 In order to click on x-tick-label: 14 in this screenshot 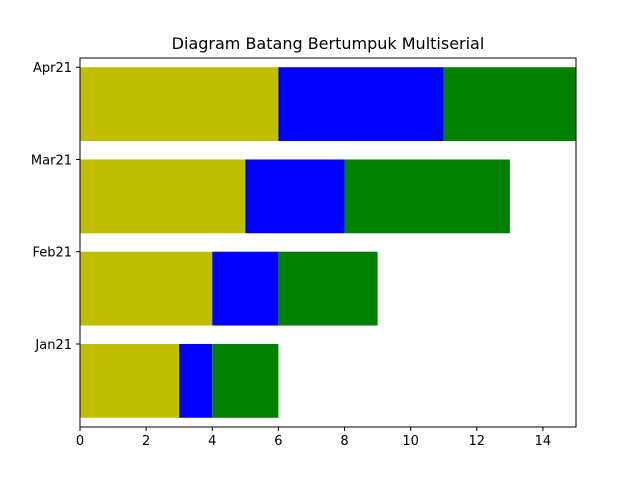, I will do `click(543, 441)`.